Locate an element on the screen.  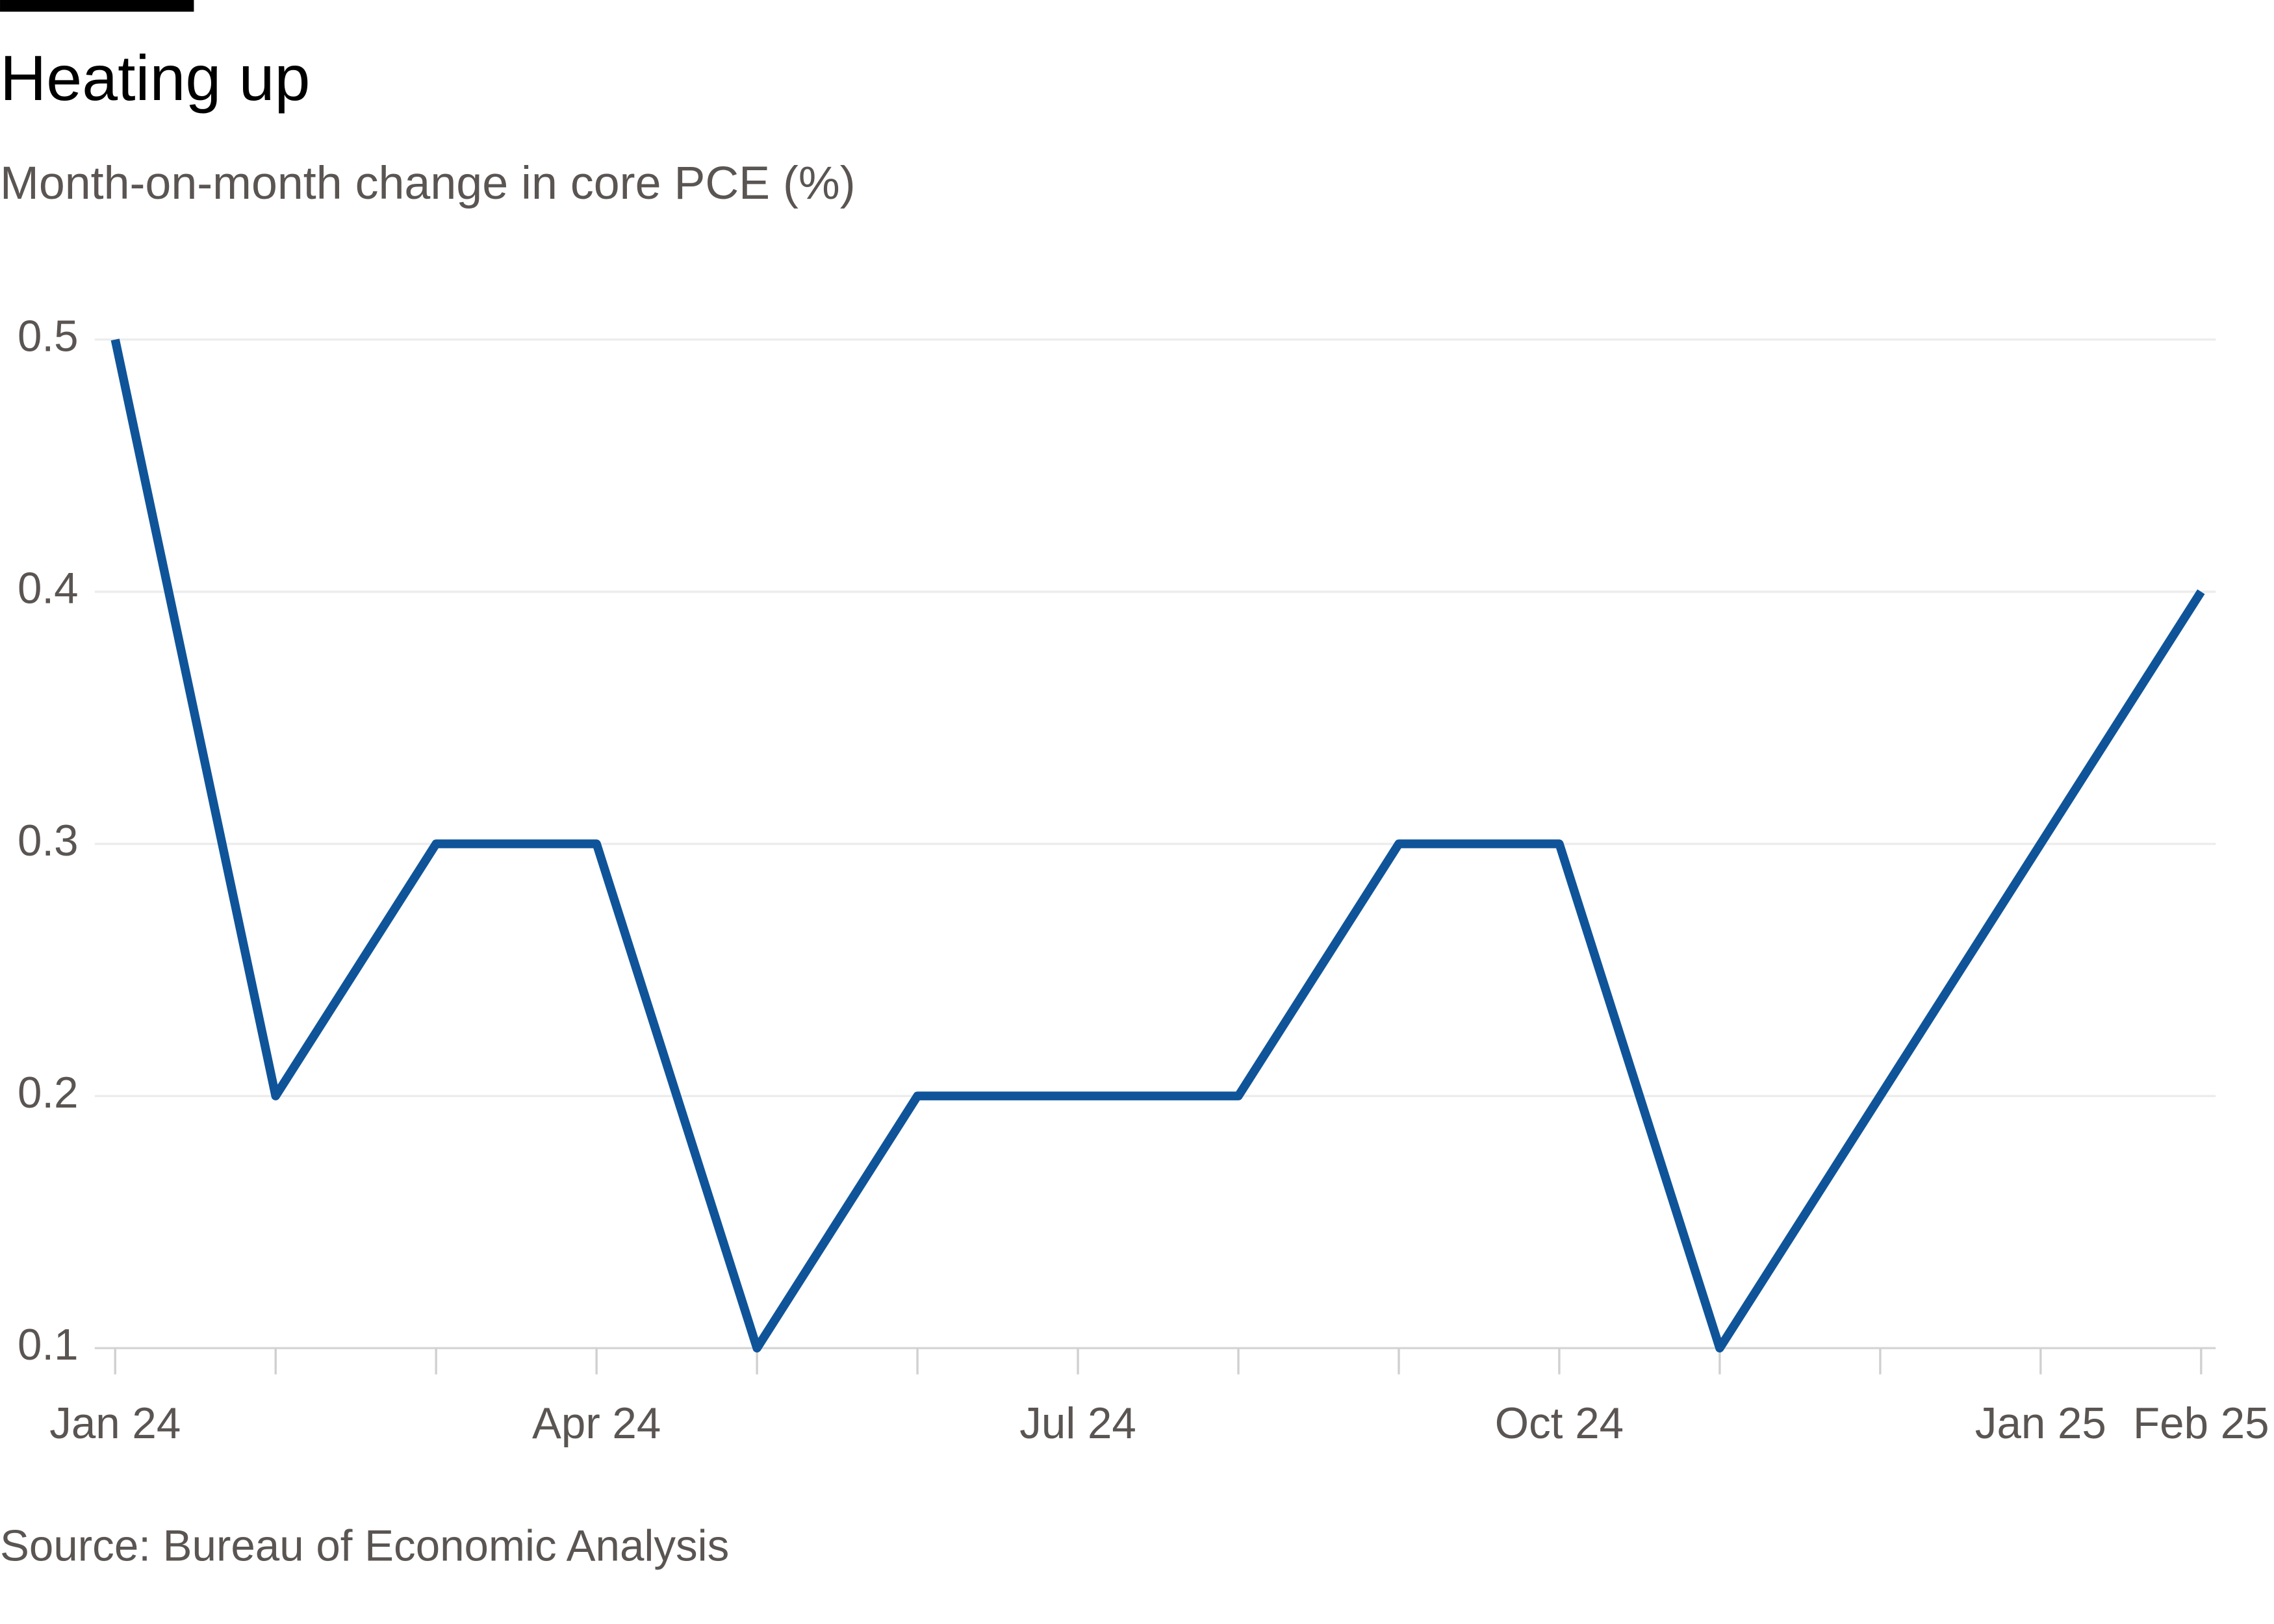
x-tick-label: Jul 24 is located at coordinates (1077, 1423).